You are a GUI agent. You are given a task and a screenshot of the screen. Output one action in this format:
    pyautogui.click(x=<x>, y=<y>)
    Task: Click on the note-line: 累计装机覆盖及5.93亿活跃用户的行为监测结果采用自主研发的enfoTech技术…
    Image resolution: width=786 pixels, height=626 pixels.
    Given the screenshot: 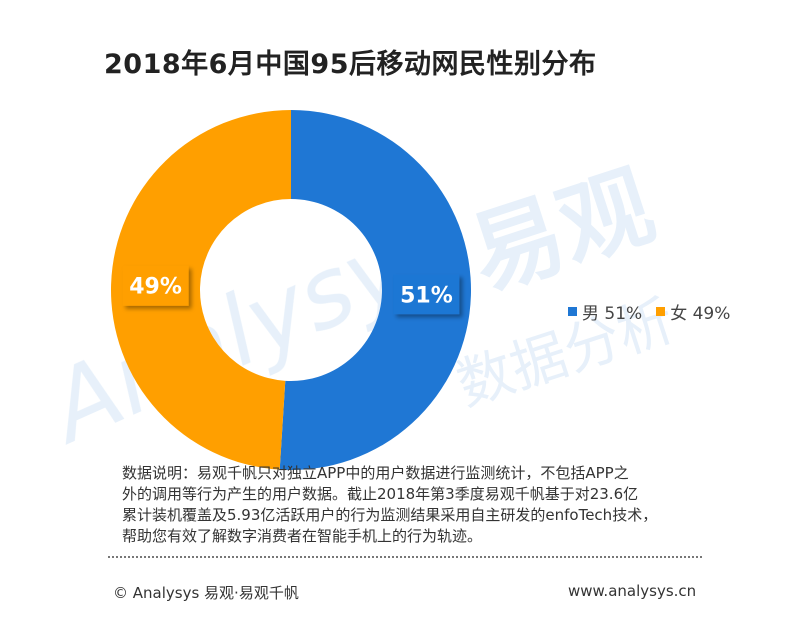 What is the action you would take?
    pyautogui.click(x=390, y=515)
    